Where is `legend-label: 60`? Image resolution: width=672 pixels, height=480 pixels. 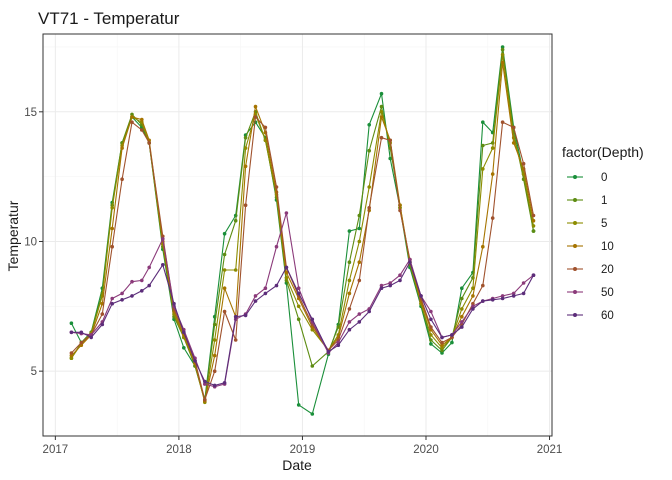
legend-label: 60 is located at coordinates (607, 316).